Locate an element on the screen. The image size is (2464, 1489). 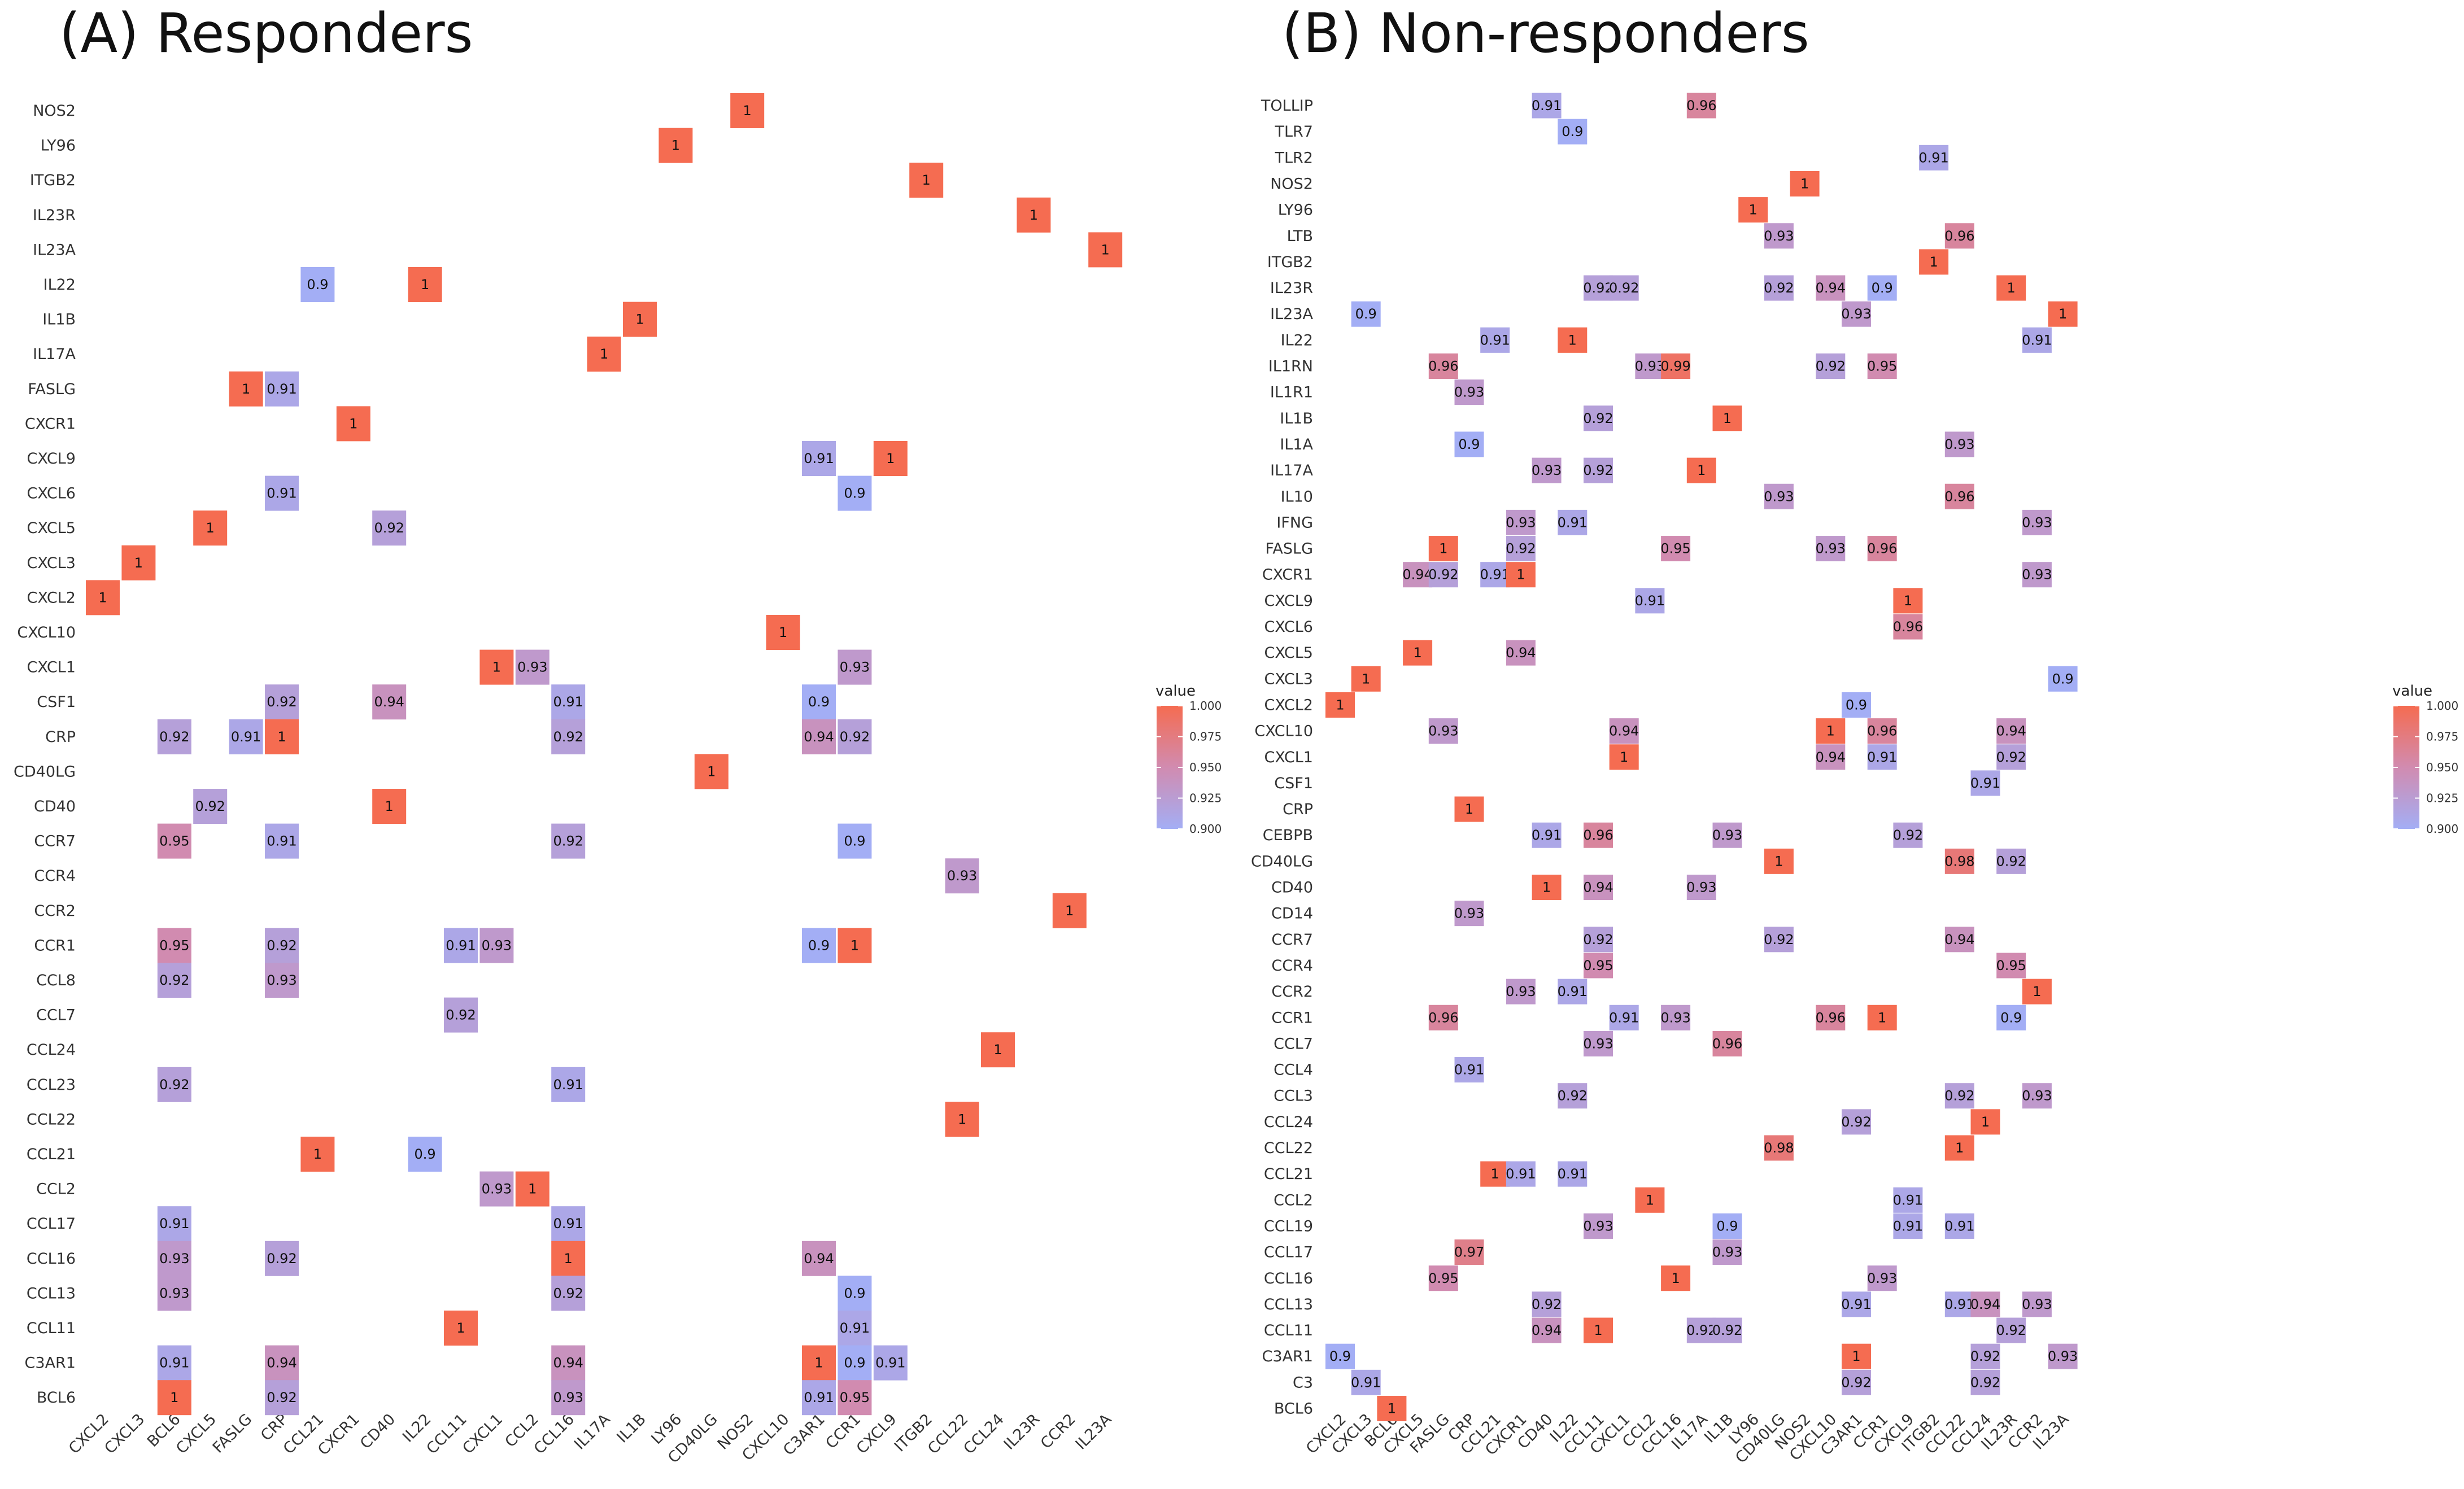
y-tick-label: CEBPB is located at coordinates (1288, 835).